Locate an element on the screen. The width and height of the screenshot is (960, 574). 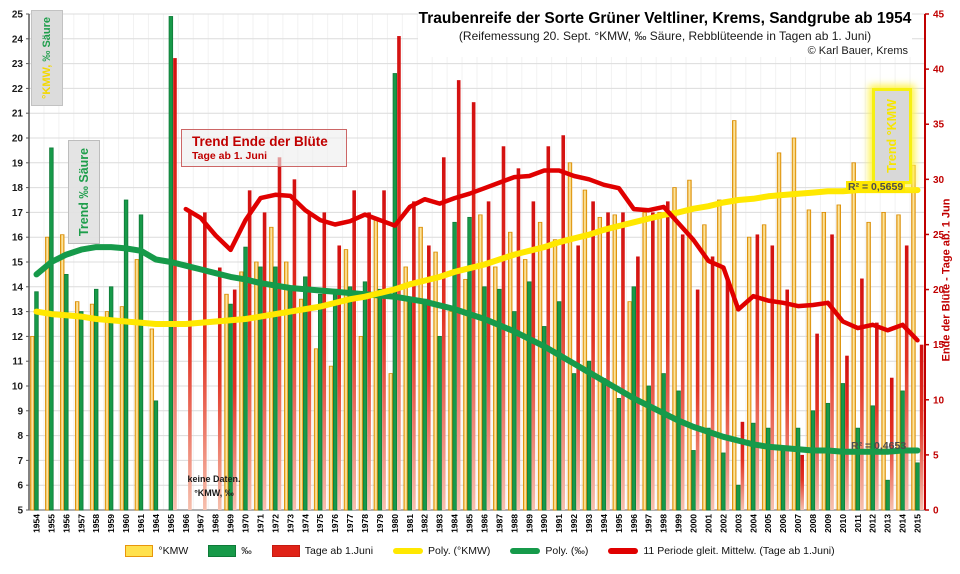
svg-text: 1991 is located at coordinates (559, 523).